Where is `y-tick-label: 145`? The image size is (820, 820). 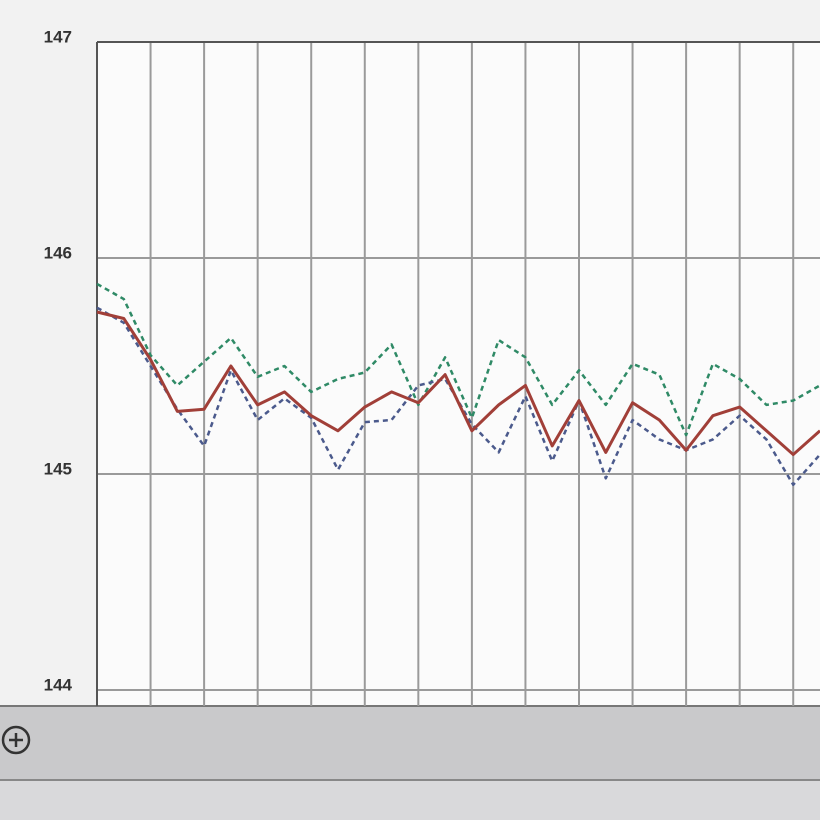
y-tick-label: 145 is located at coordinates (58, 468).